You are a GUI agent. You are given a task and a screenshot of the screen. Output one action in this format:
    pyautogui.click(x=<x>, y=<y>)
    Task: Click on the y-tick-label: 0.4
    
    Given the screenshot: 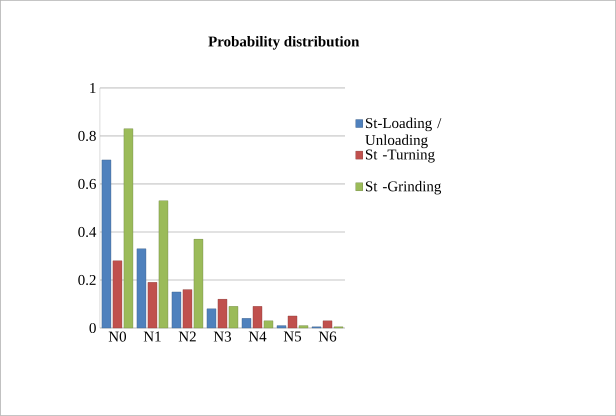 What is the action you would take?
    pyautogui.click(x=87, y=232)
    